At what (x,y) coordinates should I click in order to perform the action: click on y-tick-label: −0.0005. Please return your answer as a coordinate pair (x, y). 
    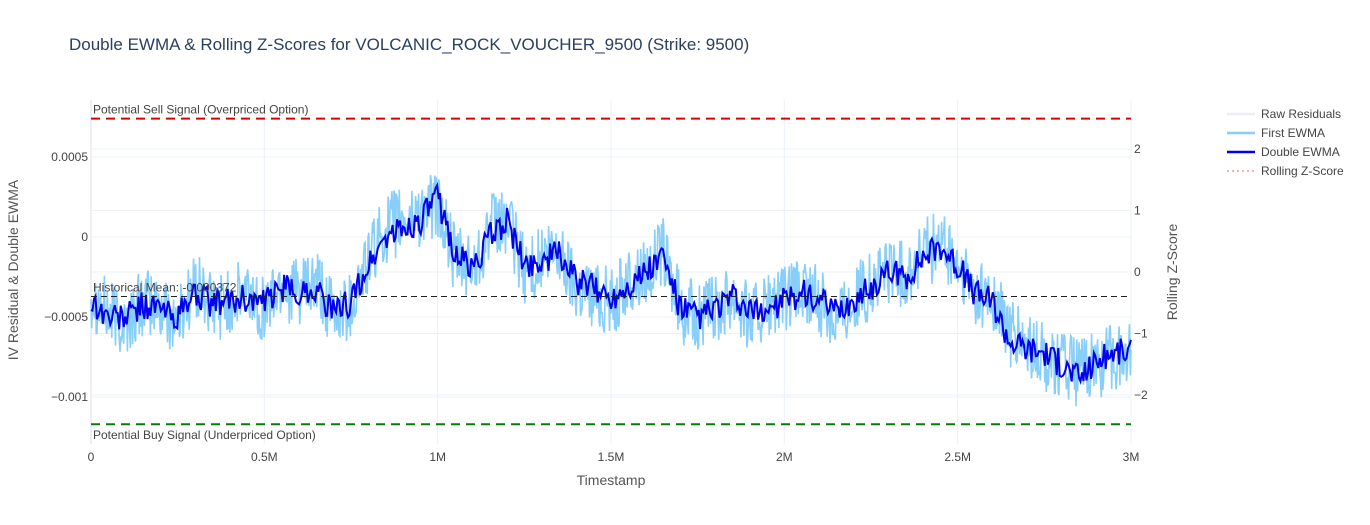
    Looking at the image, I should click on (66, 317).